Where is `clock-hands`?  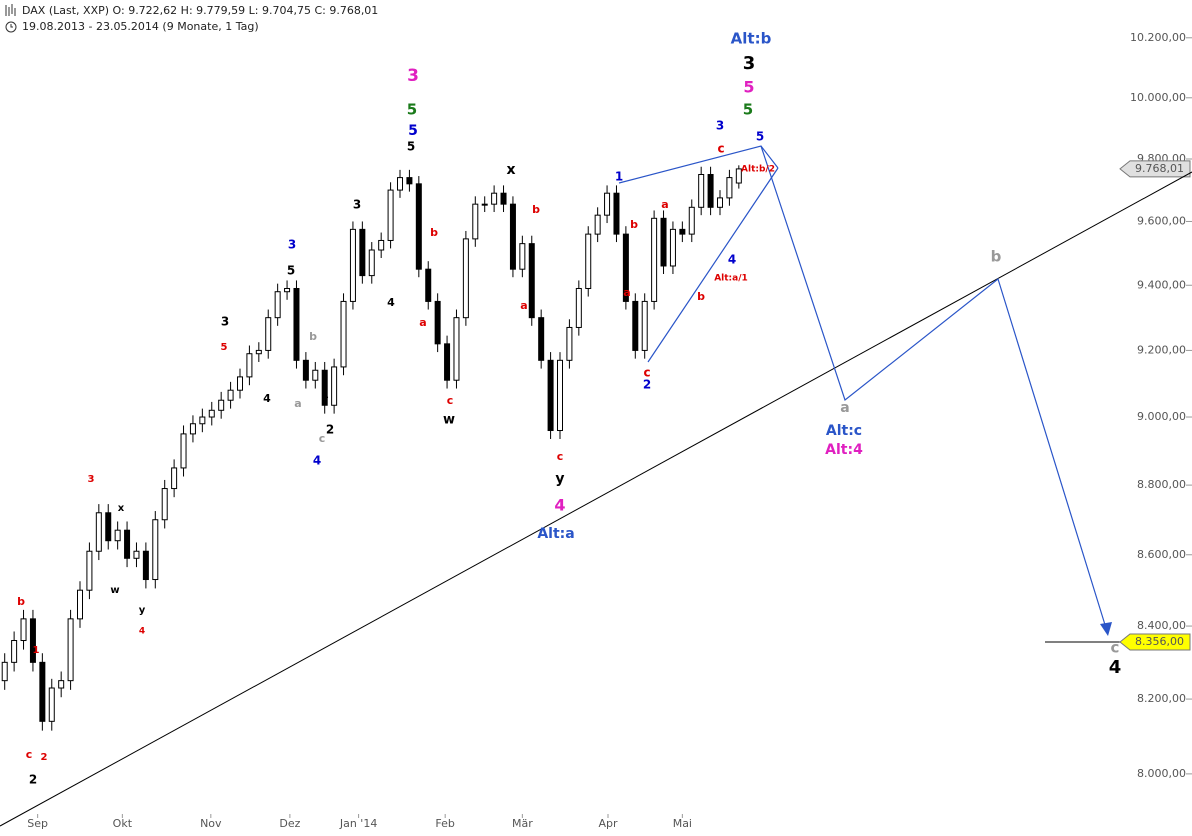
clock-hands is located at coordinates (11, 26).